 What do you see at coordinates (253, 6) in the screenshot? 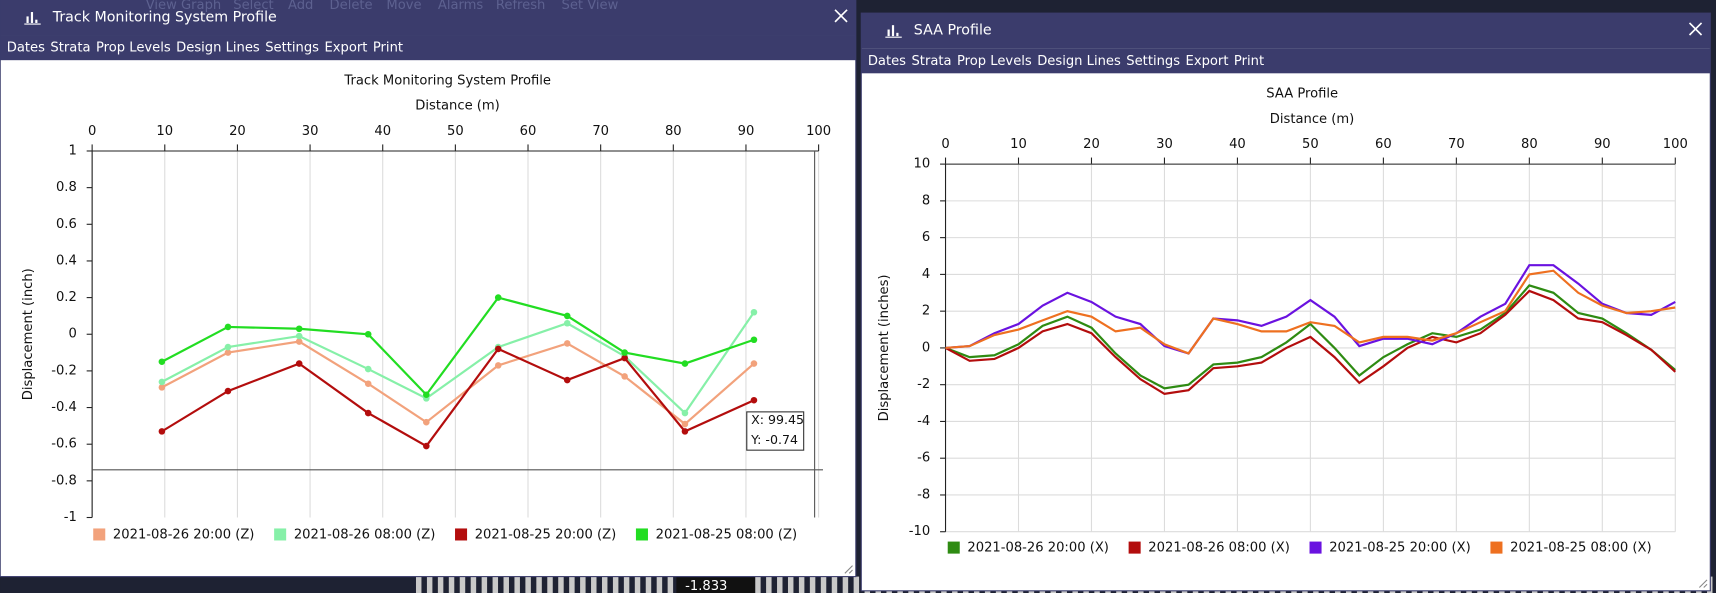
I see `background-menu-item: Select` at bounding box center [253, 6].